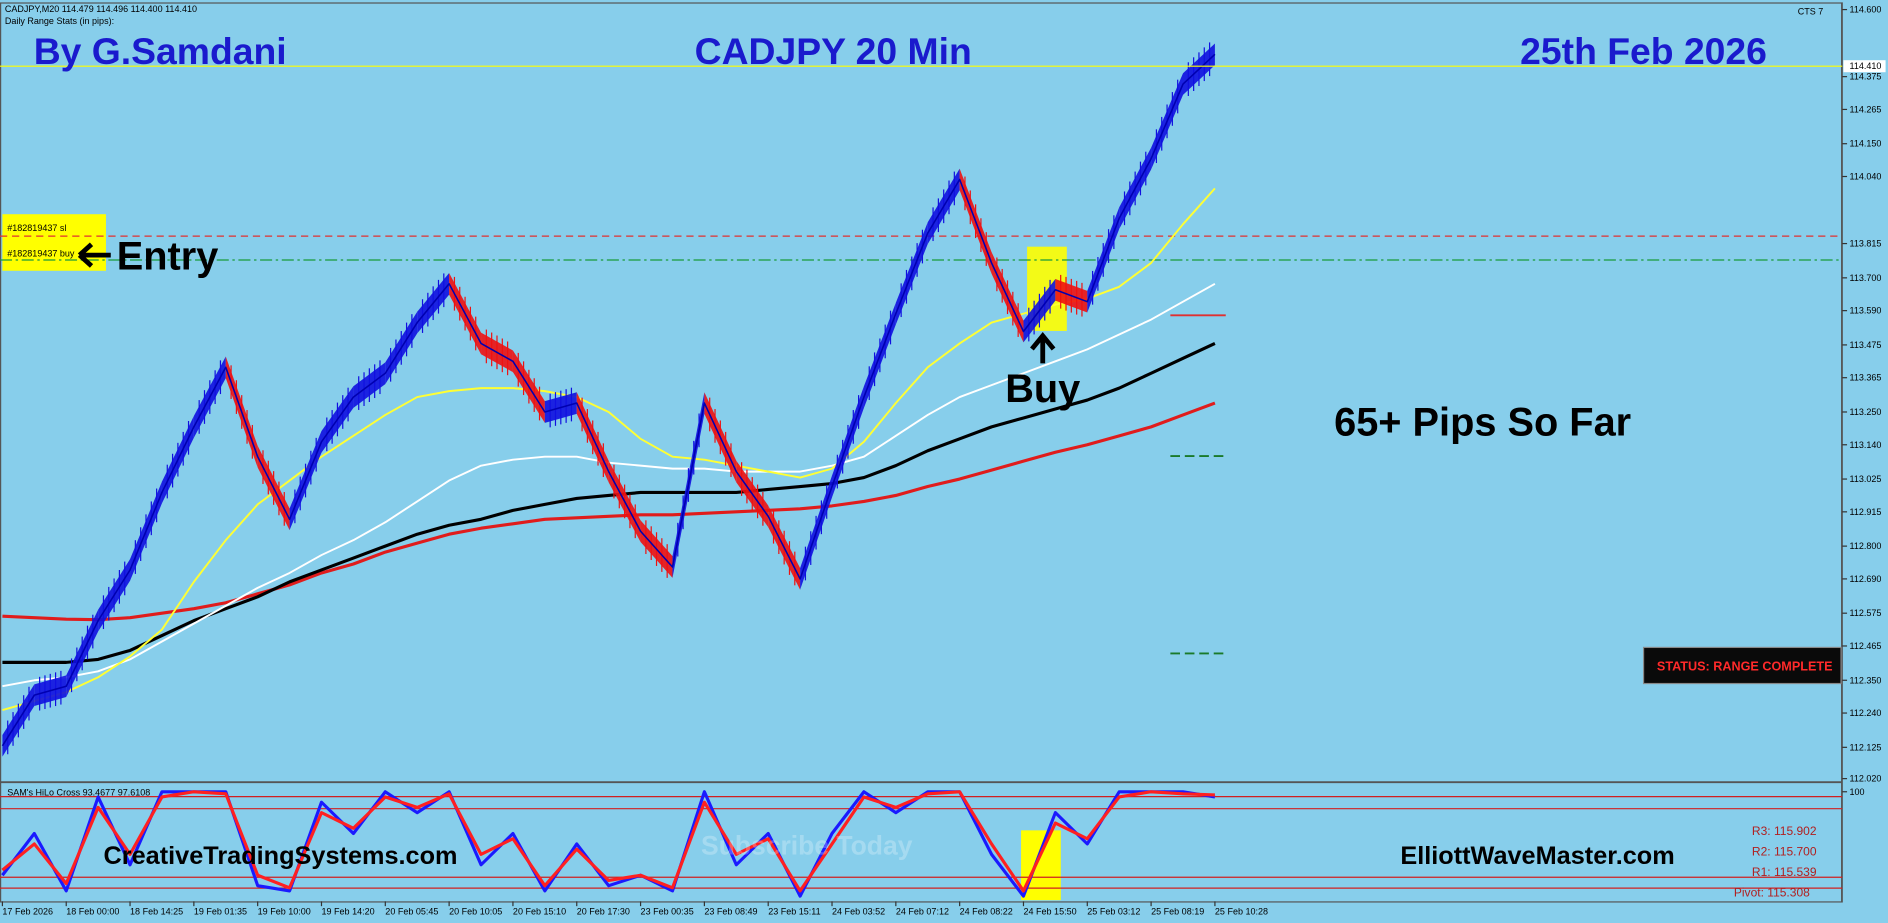 The height and width of the screenshot is (923, 1888). Describe the element at coordinates (1865, 546) in the screenshot. I see `y-tick-label: 112.800` at that location.